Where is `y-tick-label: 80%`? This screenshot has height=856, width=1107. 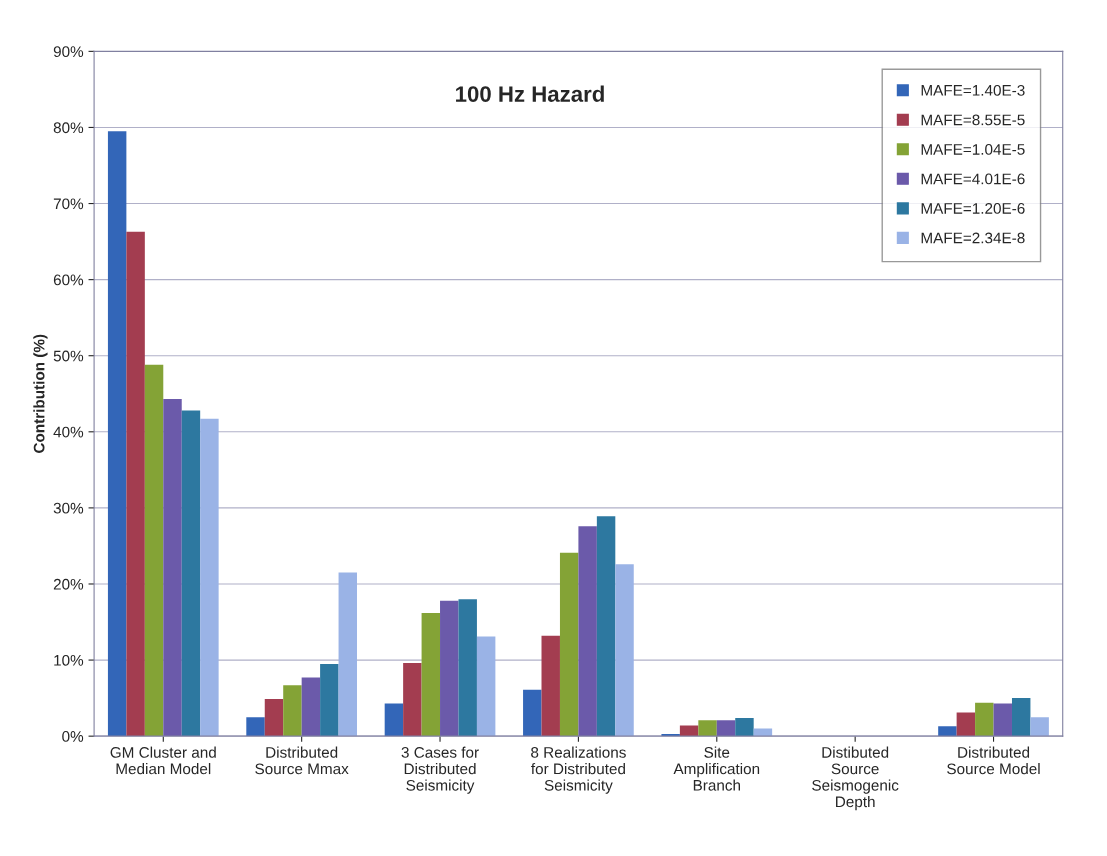
y-tick-label: 80% is located at coordinates (68, 128).